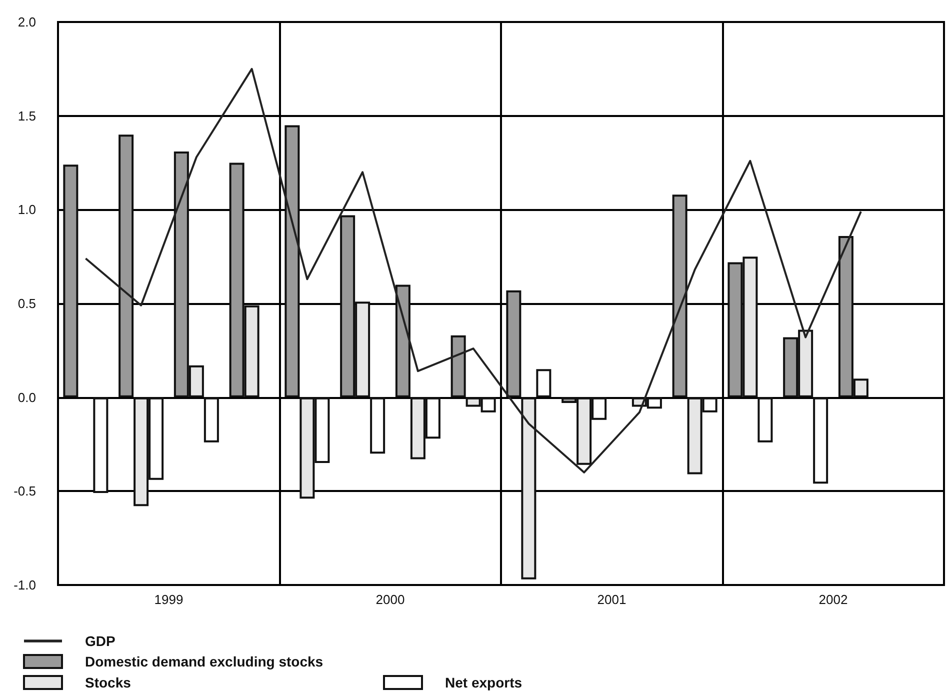  What do you see at coordinates (25, 585) in the screenshot?
I see `y-tick-label: -1.0` at bounding box center [25, 585].